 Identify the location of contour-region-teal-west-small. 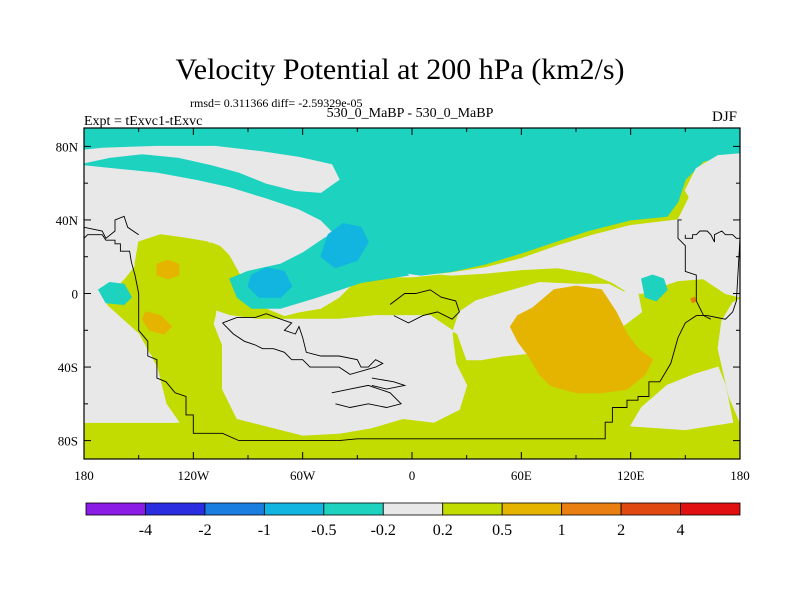
(115, 293).